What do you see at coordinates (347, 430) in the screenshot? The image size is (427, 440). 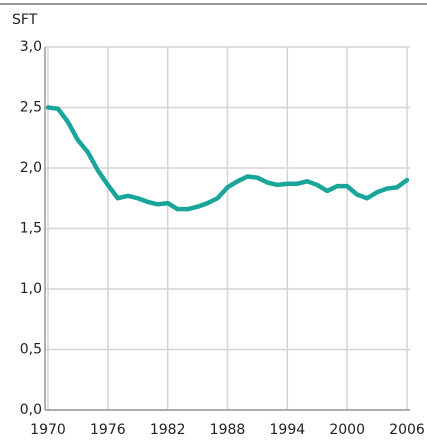 I see `x-tick-label: 2000` at bounding box center [347, 430].